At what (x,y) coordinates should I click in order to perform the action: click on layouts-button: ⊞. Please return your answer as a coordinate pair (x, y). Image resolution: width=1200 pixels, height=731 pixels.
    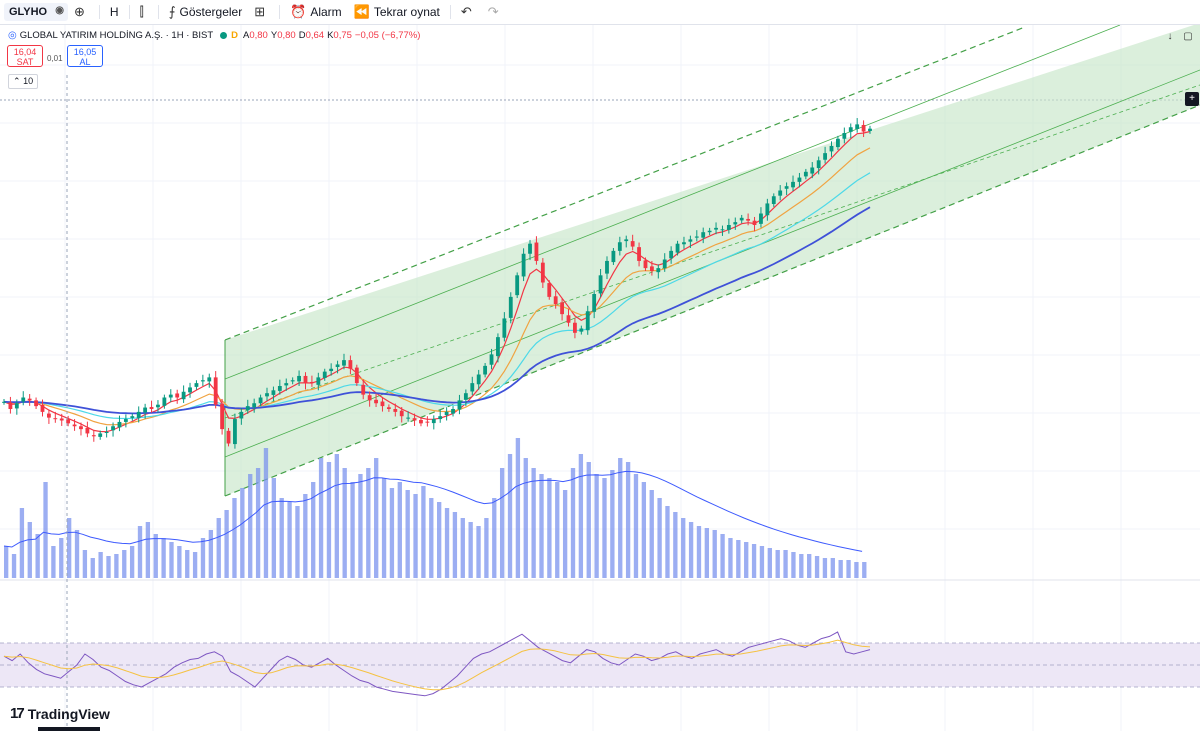
    Looking at the image, I should click on (261, 12).